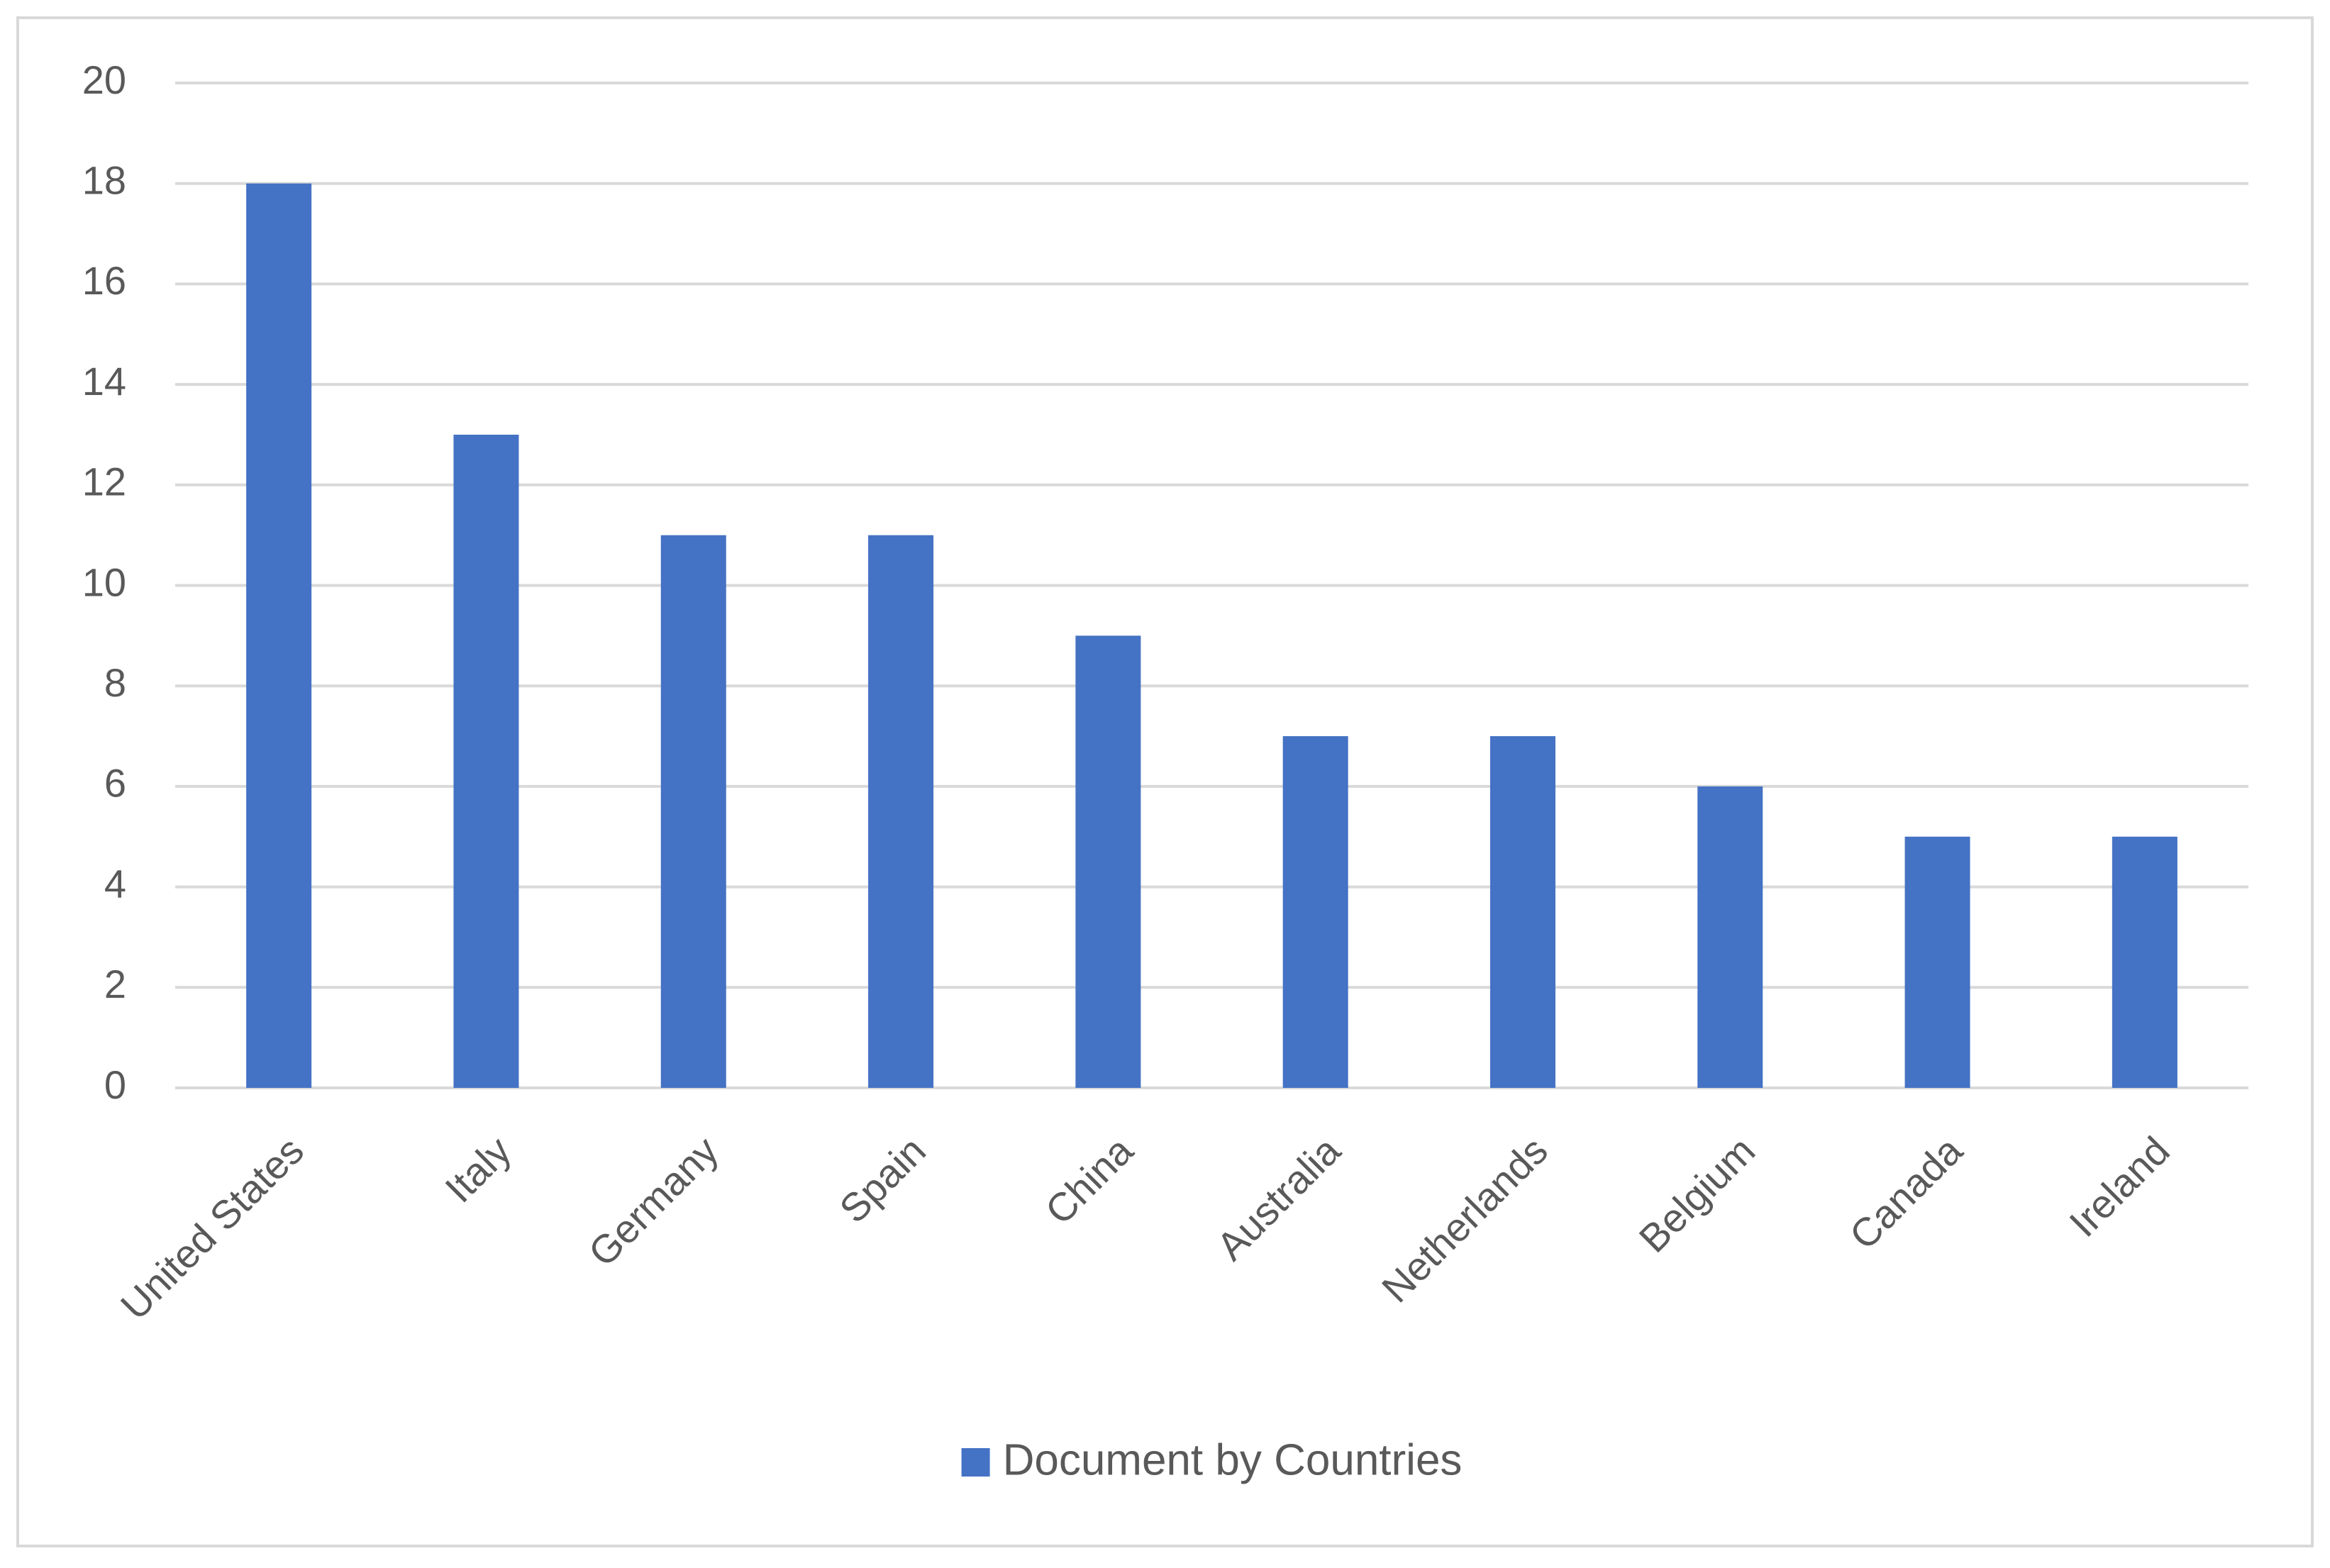 This screenshot has height=1568, width=2330. I want to click on legend-swatch, so click(975, 1462).